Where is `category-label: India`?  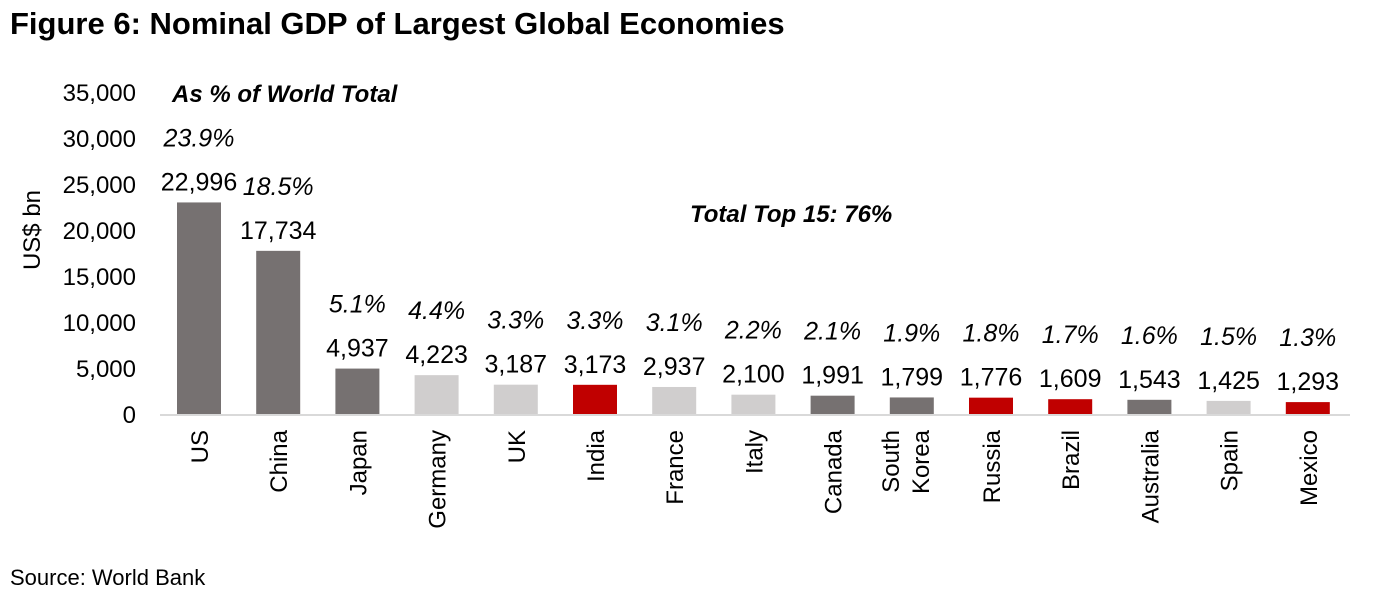
category-label: India is located at coordinates (596, 455).